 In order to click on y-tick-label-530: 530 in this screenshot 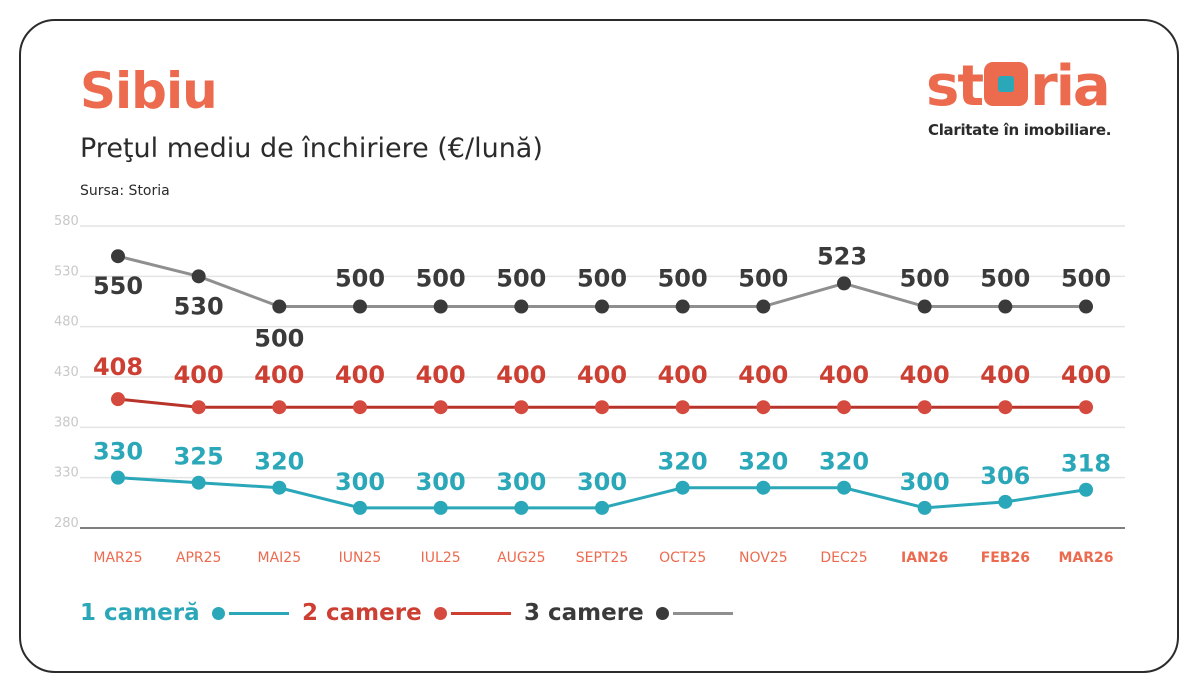, I will do `click(66, 271)`.